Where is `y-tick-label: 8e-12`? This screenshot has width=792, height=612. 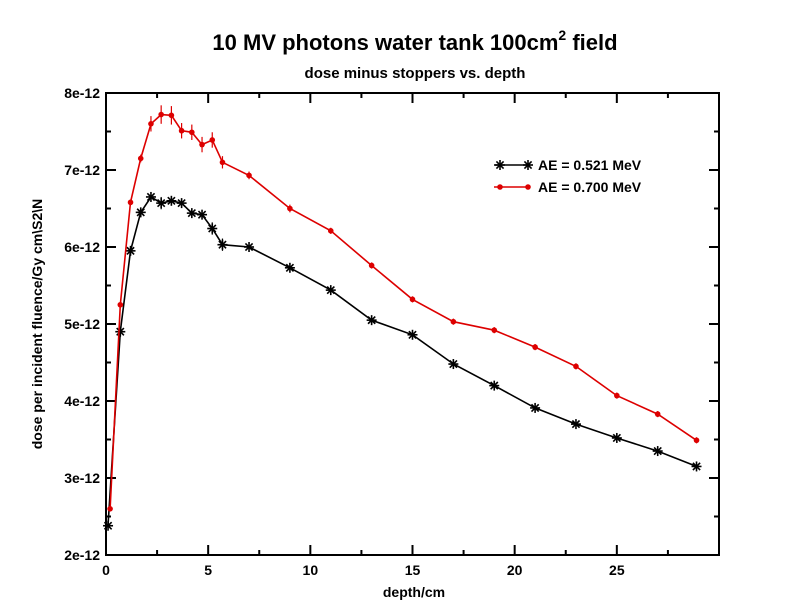
y-tick-label: 8e-12 is located at coordinates (82, 93).